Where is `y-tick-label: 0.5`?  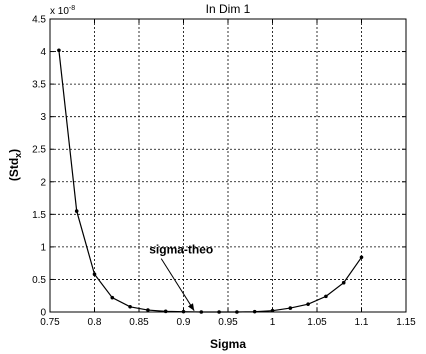
y-tick-label: 0.5 is located at coordinates (39, 280).